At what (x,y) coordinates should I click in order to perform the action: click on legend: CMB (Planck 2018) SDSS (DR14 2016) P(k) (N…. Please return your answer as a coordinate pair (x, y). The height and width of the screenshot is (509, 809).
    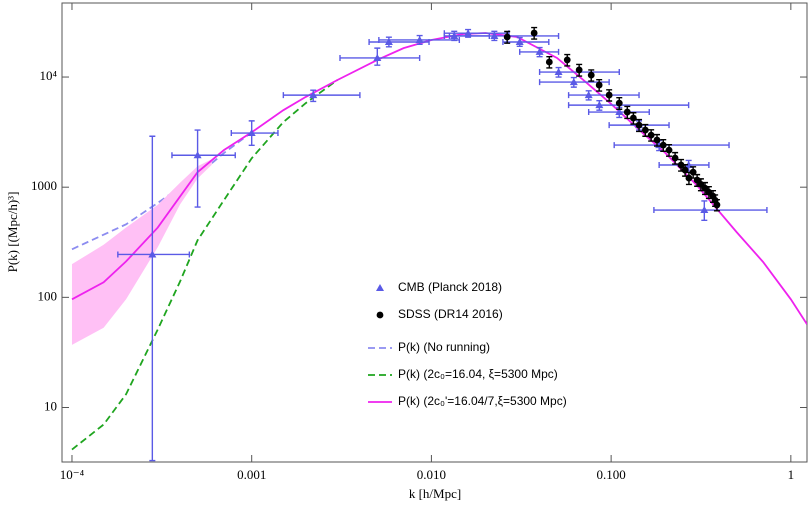
    Looking at the image, I should click on (467, 344).